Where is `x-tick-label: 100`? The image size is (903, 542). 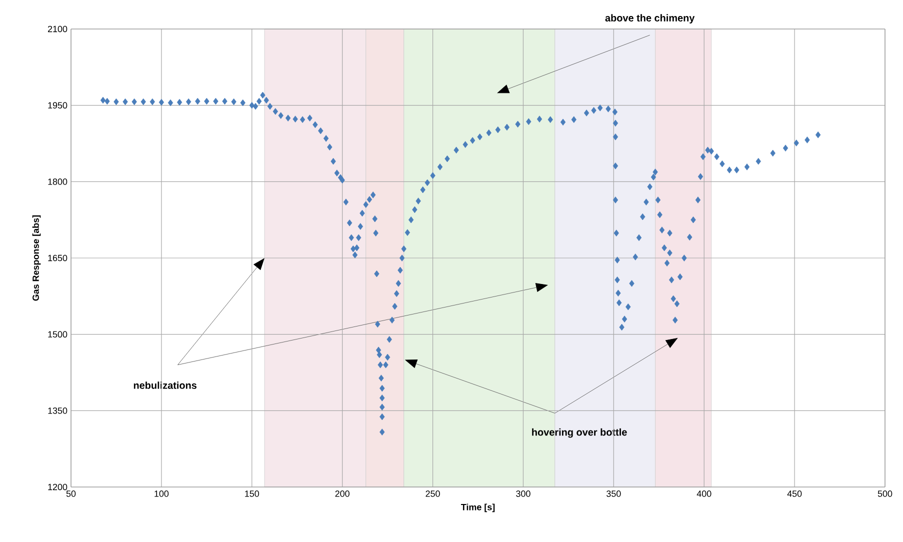
x-tick-label: 100 is located at coordinates (161, 493).